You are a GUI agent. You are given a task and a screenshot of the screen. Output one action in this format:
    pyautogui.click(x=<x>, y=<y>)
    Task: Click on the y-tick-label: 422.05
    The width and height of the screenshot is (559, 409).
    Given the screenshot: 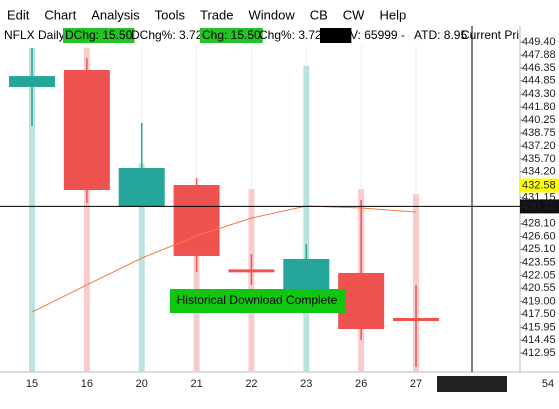 What is the action you would take?
    pyautogui.click(x=539, y=275)
    